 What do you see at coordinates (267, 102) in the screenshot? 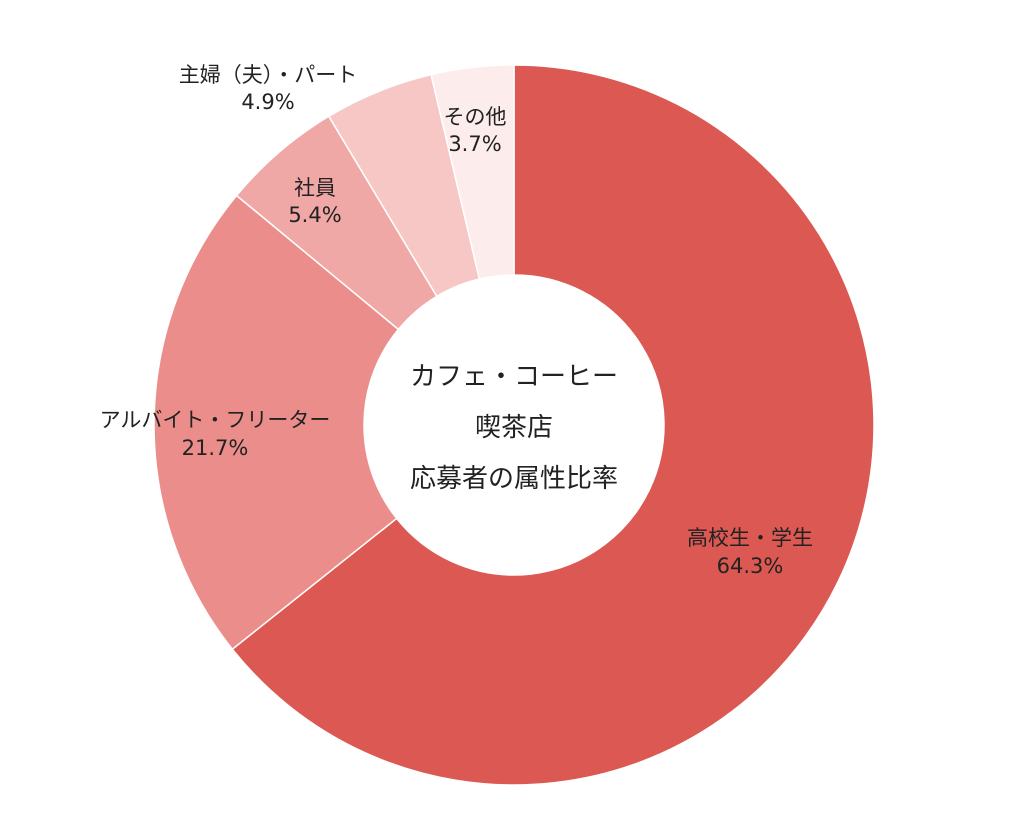
I see `slice-label-homemaker-value: 4.9%` at bounding box center [267, 102].